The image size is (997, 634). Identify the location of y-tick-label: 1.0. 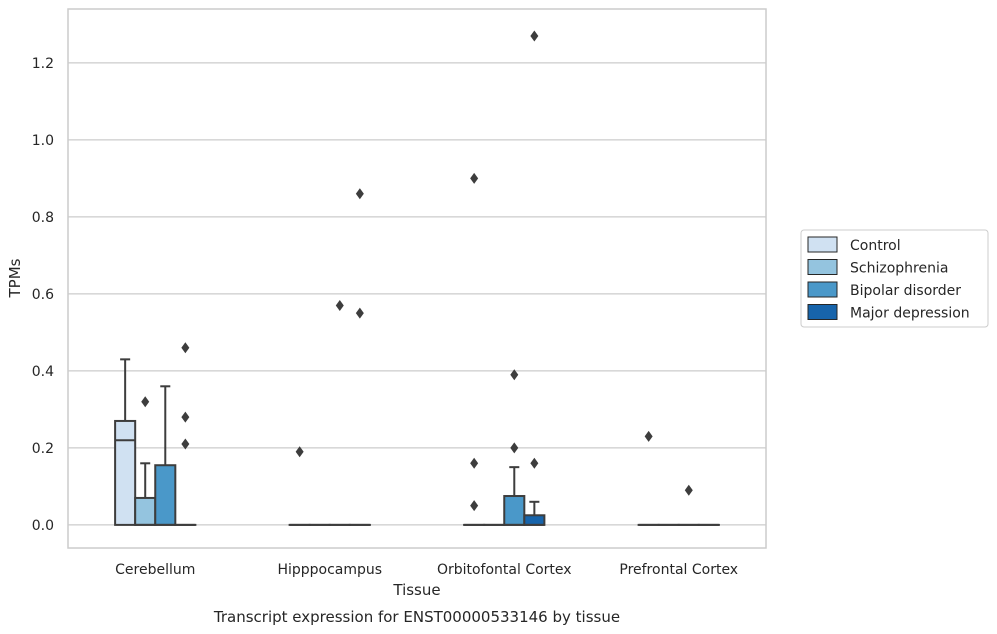
(43, 141).